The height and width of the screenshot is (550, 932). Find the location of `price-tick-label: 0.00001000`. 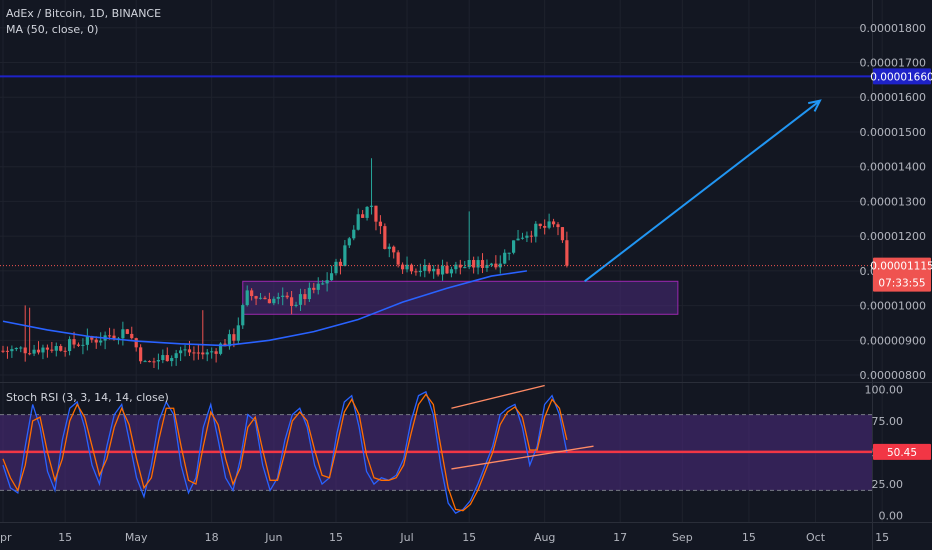

price-tick-label: 0.00001000 is located at coordinates (893, 306).